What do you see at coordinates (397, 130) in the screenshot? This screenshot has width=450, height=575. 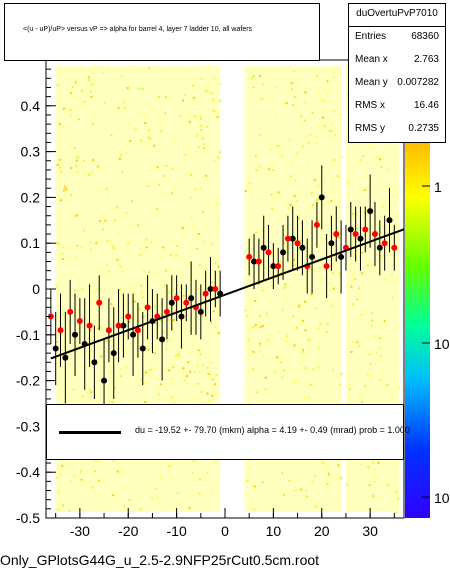 I see `stats-row-rms-y: RMS y 0.2735` at bounding box center [397, 130].